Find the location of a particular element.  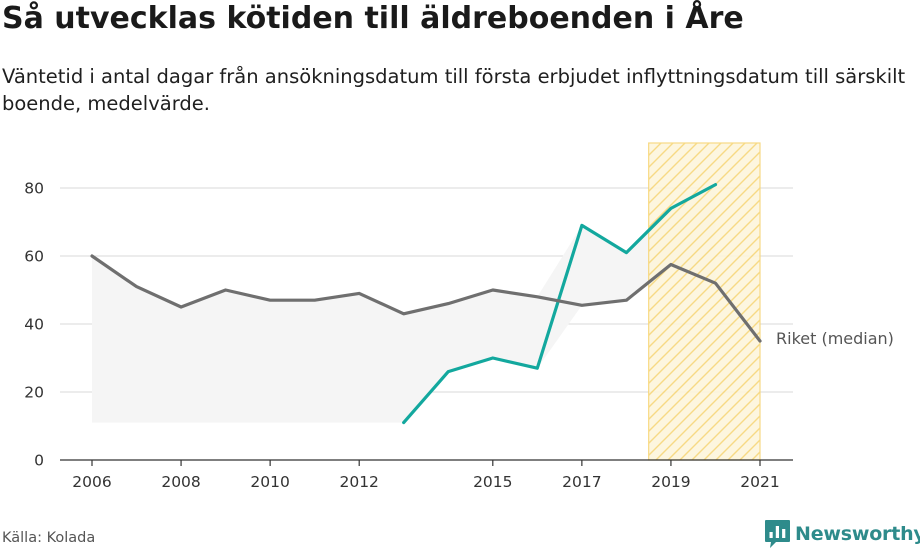

highlight-region is located at coordinates (704, 301).